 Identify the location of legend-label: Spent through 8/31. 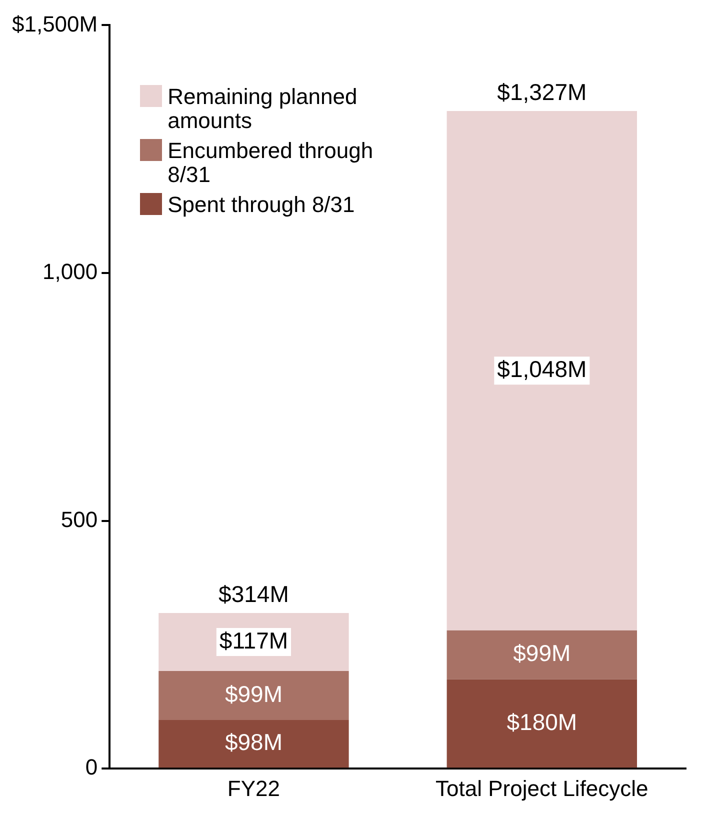
(261, 205).